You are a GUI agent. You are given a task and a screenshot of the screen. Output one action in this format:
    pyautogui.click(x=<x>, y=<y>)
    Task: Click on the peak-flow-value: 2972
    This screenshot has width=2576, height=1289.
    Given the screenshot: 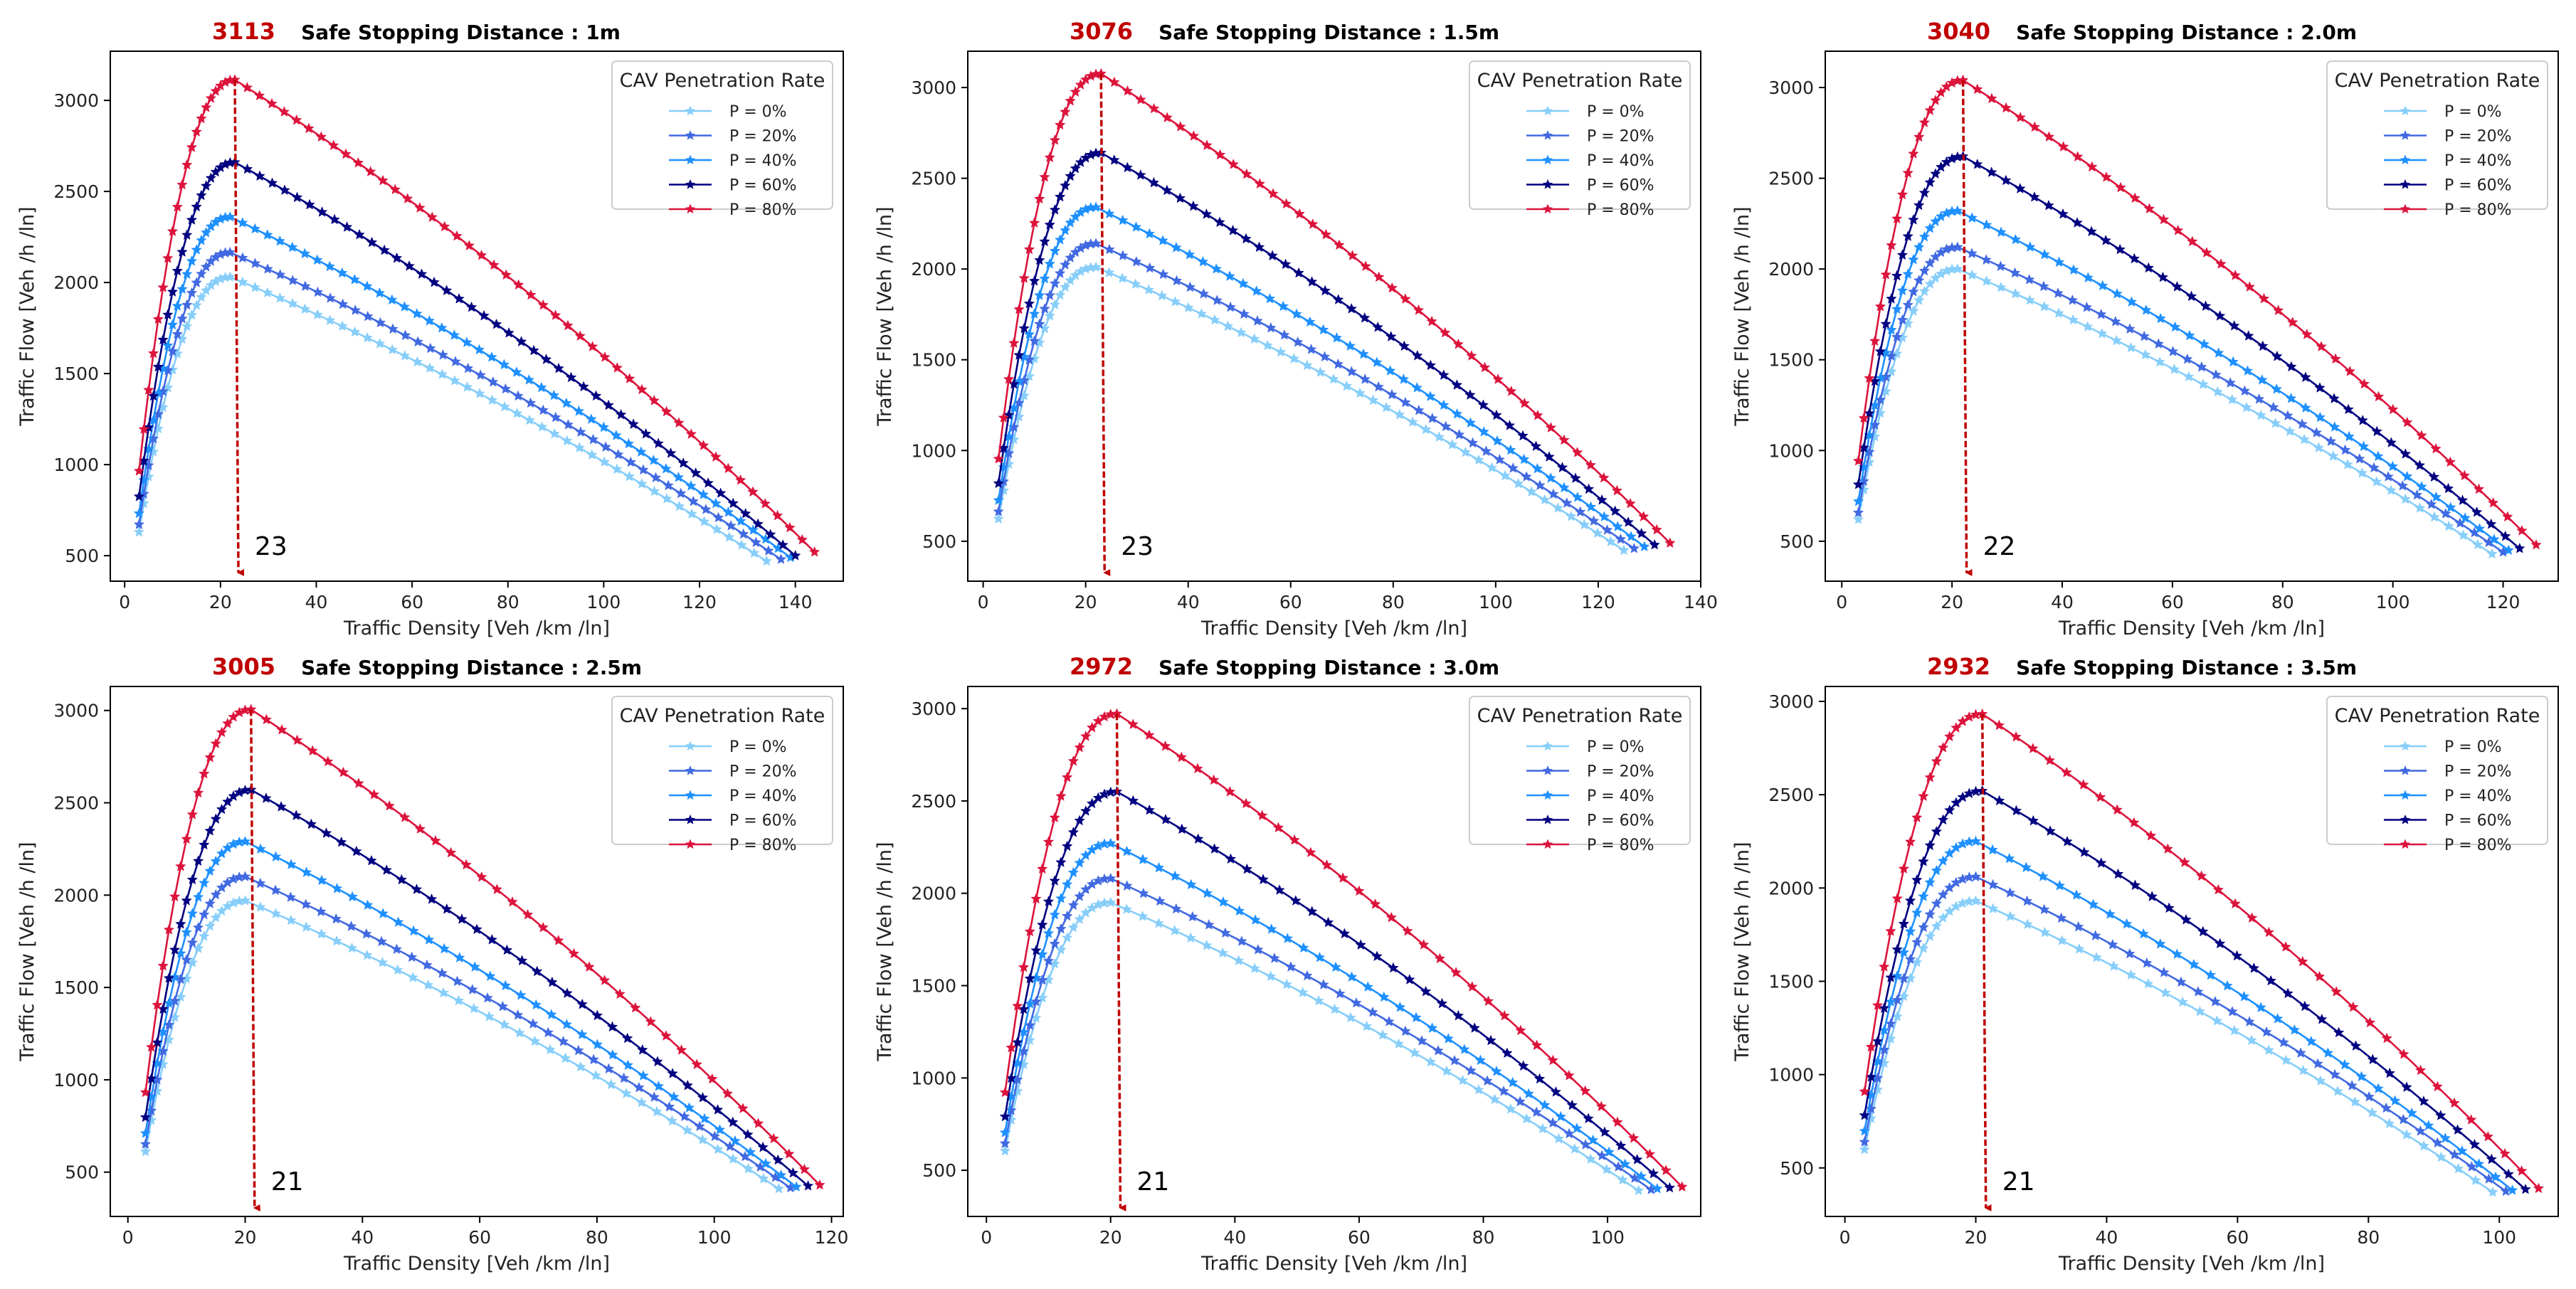 What is the action you would take?
    pyautogui.click(x=1101, y=666)
    